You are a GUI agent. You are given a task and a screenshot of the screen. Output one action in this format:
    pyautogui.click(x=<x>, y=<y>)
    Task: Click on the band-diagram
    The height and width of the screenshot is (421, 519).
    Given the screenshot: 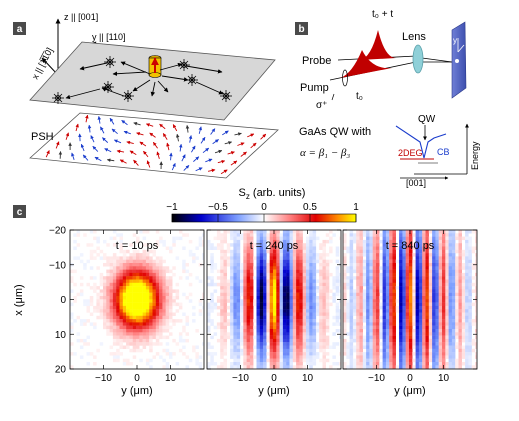 What is the action you would take?
    pyautogui.click(x=432, y=149)
    